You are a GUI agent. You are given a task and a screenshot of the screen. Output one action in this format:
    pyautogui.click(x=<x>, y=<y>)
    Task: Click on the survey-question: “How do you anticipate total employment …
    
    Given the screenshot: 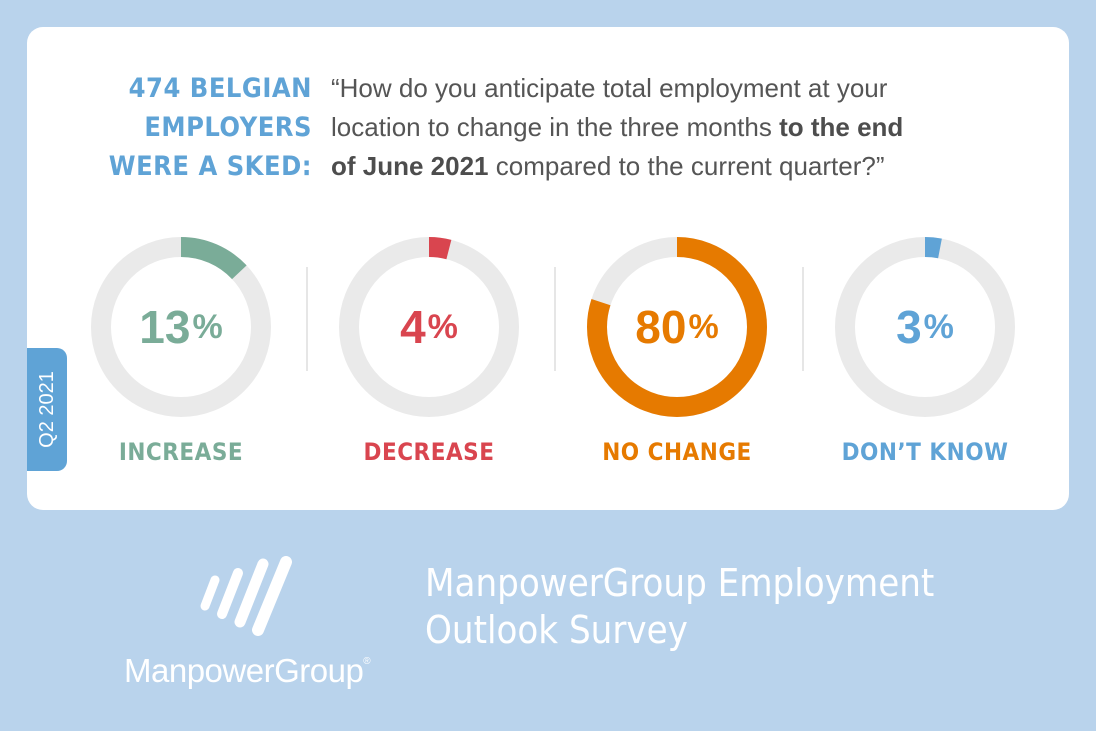 What is the action you would take?
    pyautogui.click(x=661, y=127)
    